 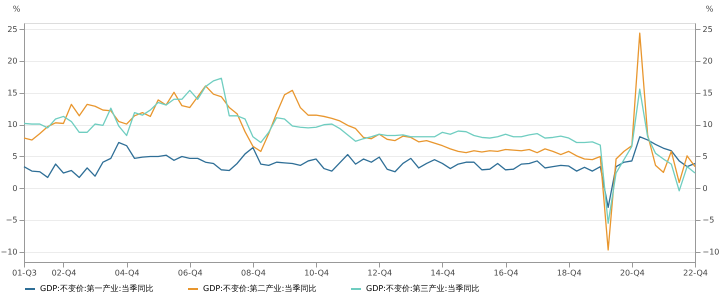 What do you see at coordinates (15, 156) in the screenshot?
I see `y-tick-label: 5` at bounding box center [15, 156].